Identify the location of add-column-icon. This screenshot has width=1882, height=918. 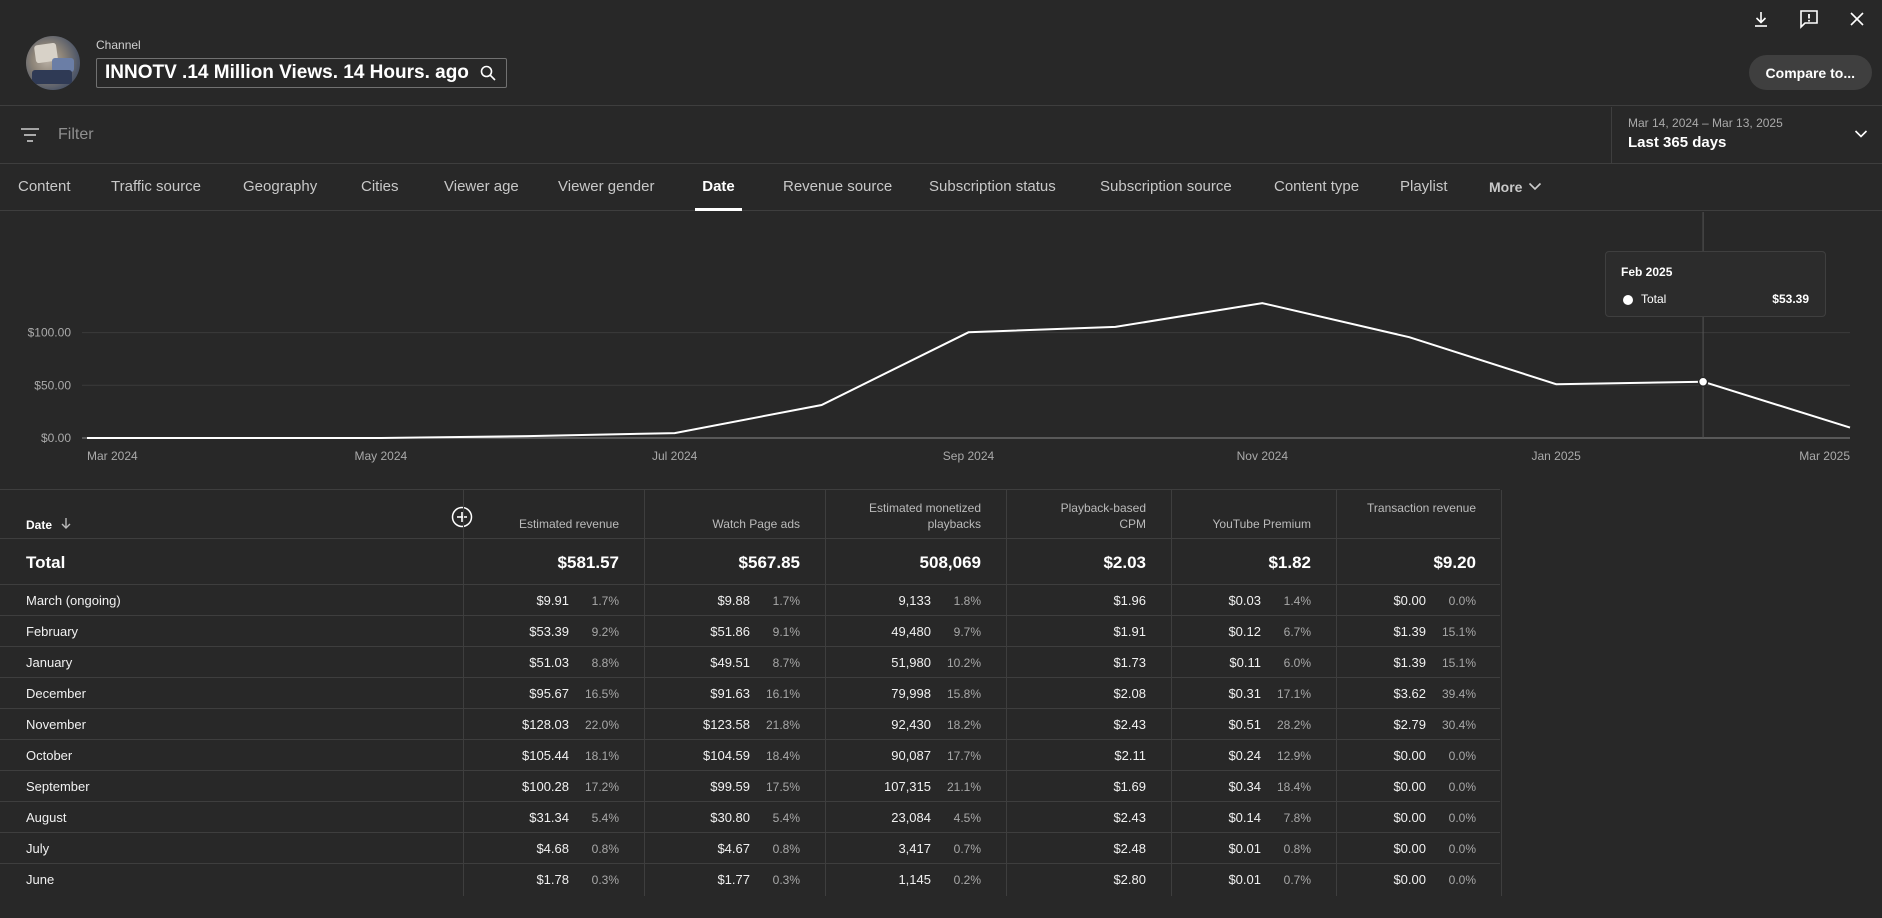
(462, 519).